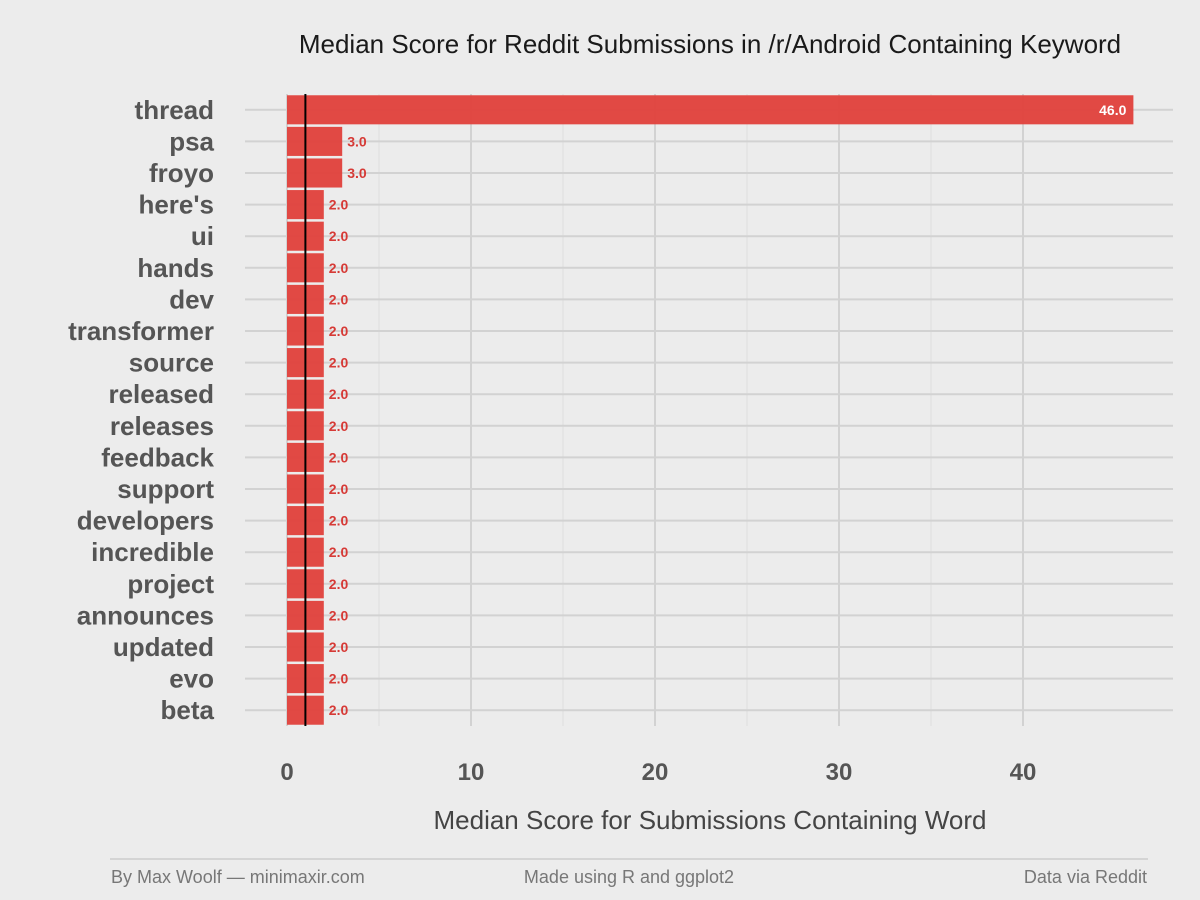 The height and width of the screenshot is (900, 1200). Describe the element at coordinates (152, 552) in the screenshot. I see `category-label: incredible` at that location.